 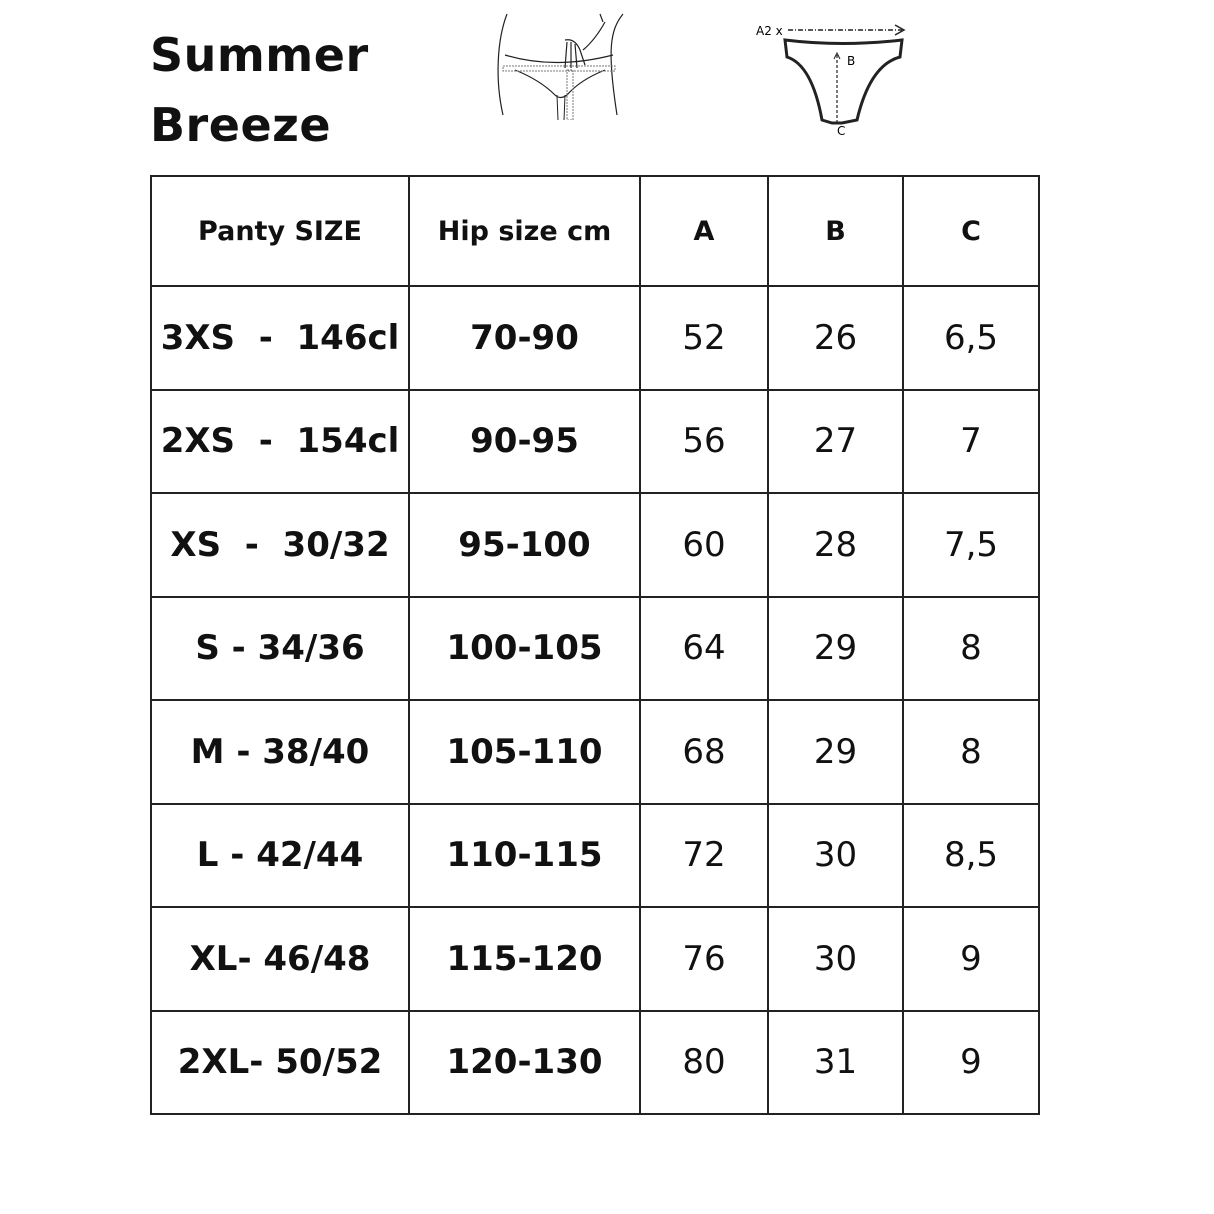 What do you see at coordinates (524, 441) in the screenshot?
I see `cell-hip-size: 90-95` at bounding box center [524, 441].